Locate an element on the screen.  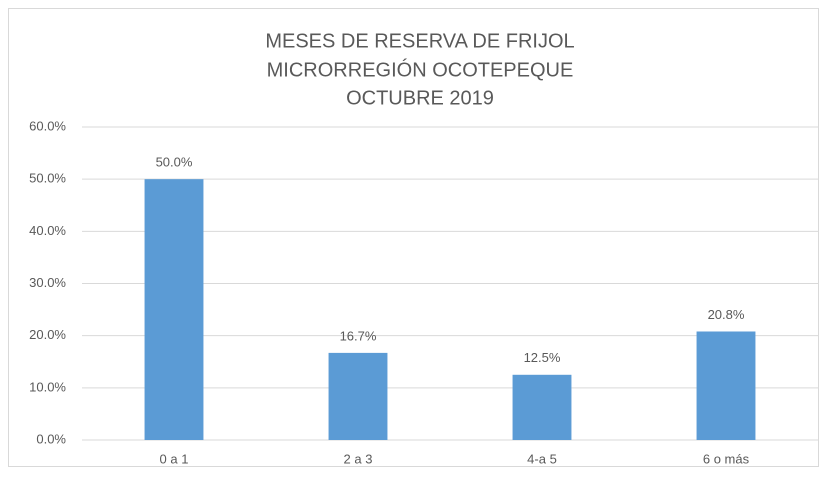
data-label: 16.7% is located at coordinates (358, 335).